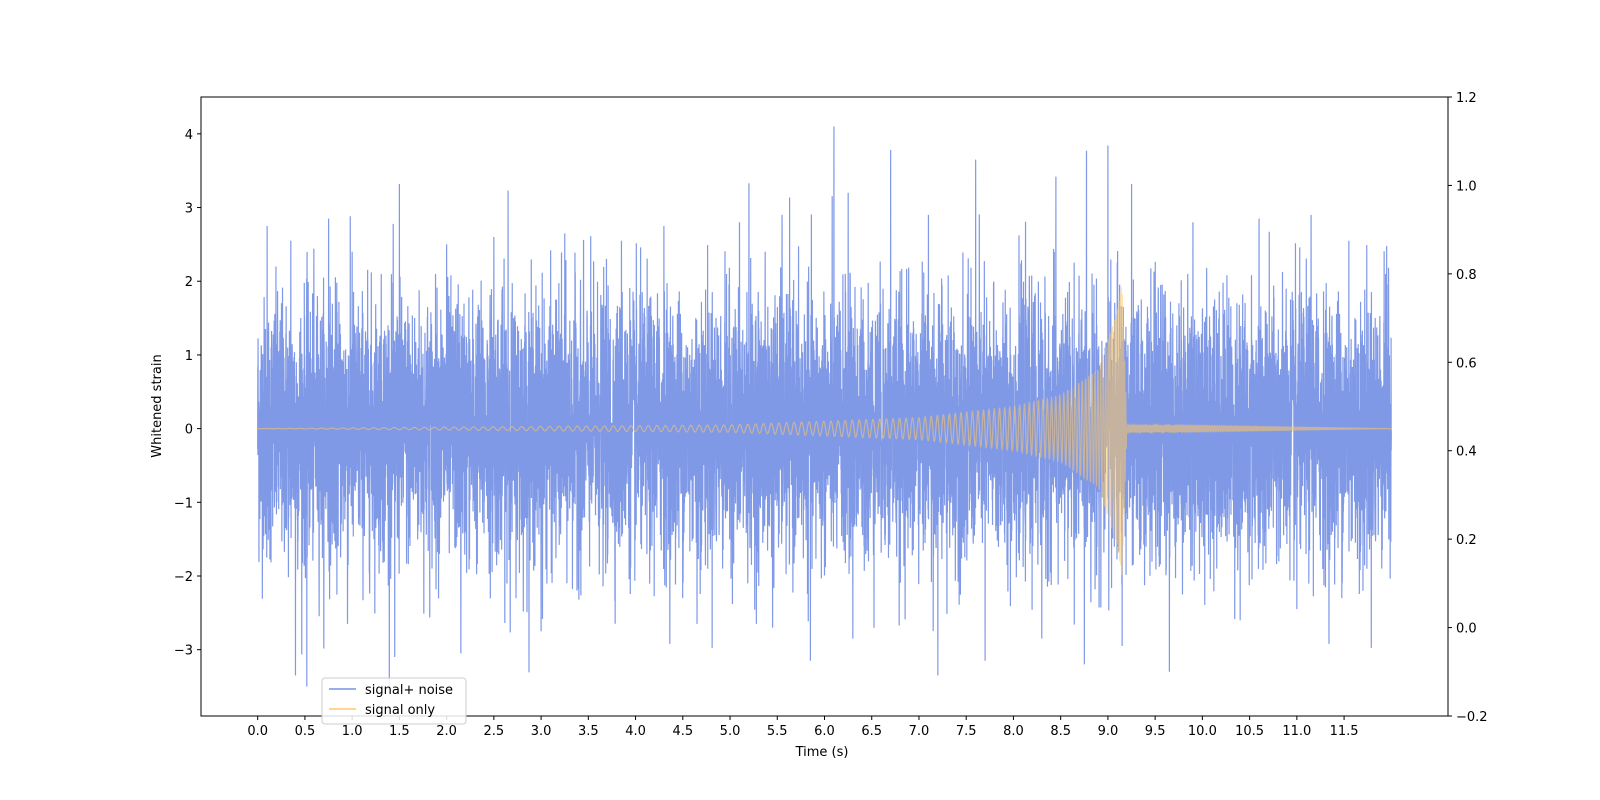  Describe the element at coordinates (1466, 98) in the screenshot. I see `y-right-tick-label: 1.2` at that location.